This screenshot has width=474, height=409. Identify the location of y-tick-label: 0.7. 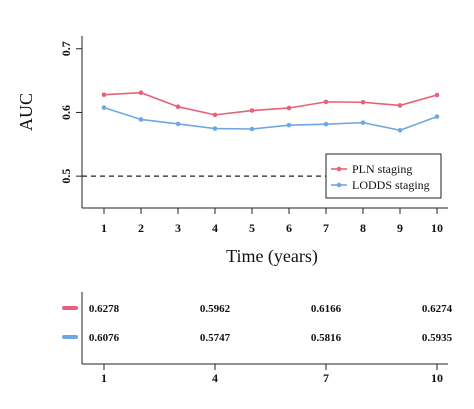
(66, 48).